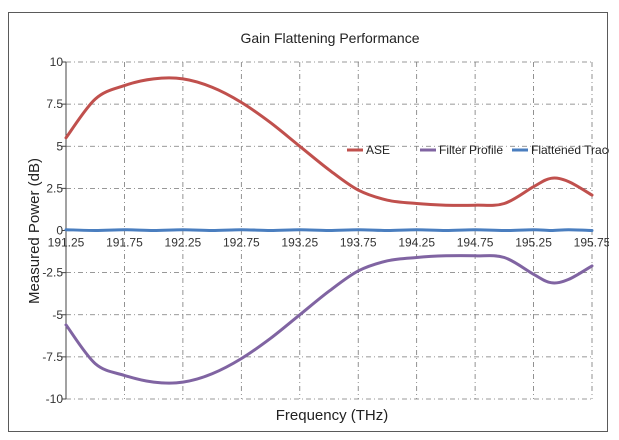 The height and width of the screenshot is (440, 619). I want to click on legend-label-flattened-trace: Flattened Trace, so click(570, 150).